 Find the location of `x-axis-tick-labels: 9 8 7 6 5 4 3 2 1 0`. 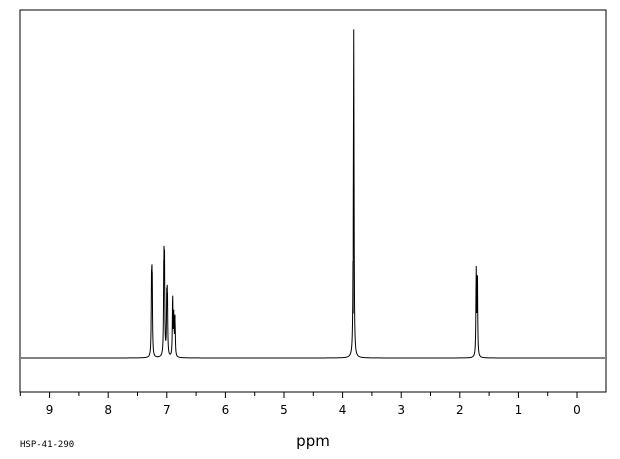

x-axis-tick-labels: 9 8 7 6 5 4 3 2 1 0 is located at coordinates (313, 410).